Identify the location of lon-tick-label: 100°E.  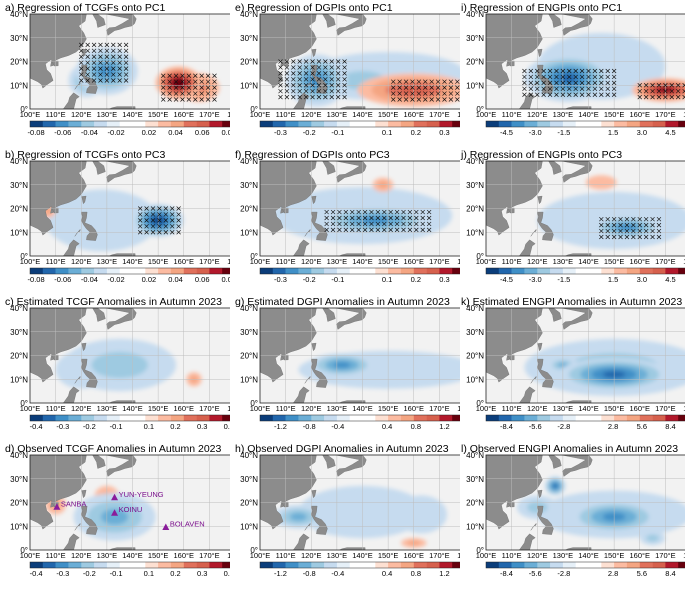
(486, 555).